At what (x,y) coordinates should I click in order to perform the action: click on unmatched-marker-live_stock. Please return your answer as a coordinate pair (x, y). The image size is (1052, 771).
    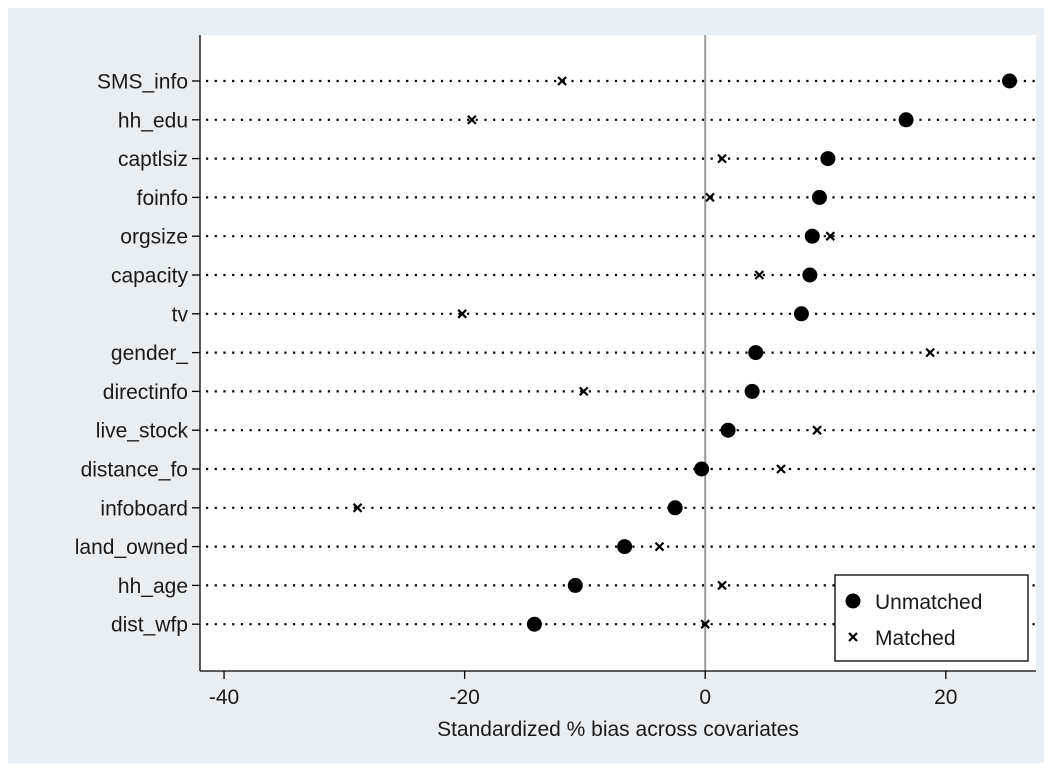
    Looking at the image, I should click on (728, 430).